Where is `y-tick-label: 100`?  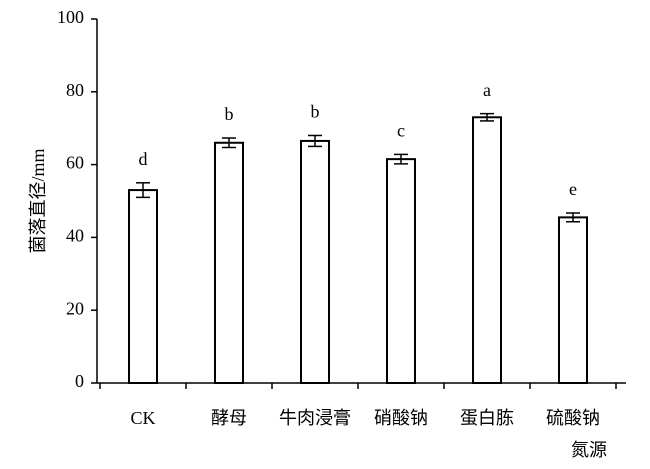
y-tick-label: 100 is located at coordinates (70, 17).